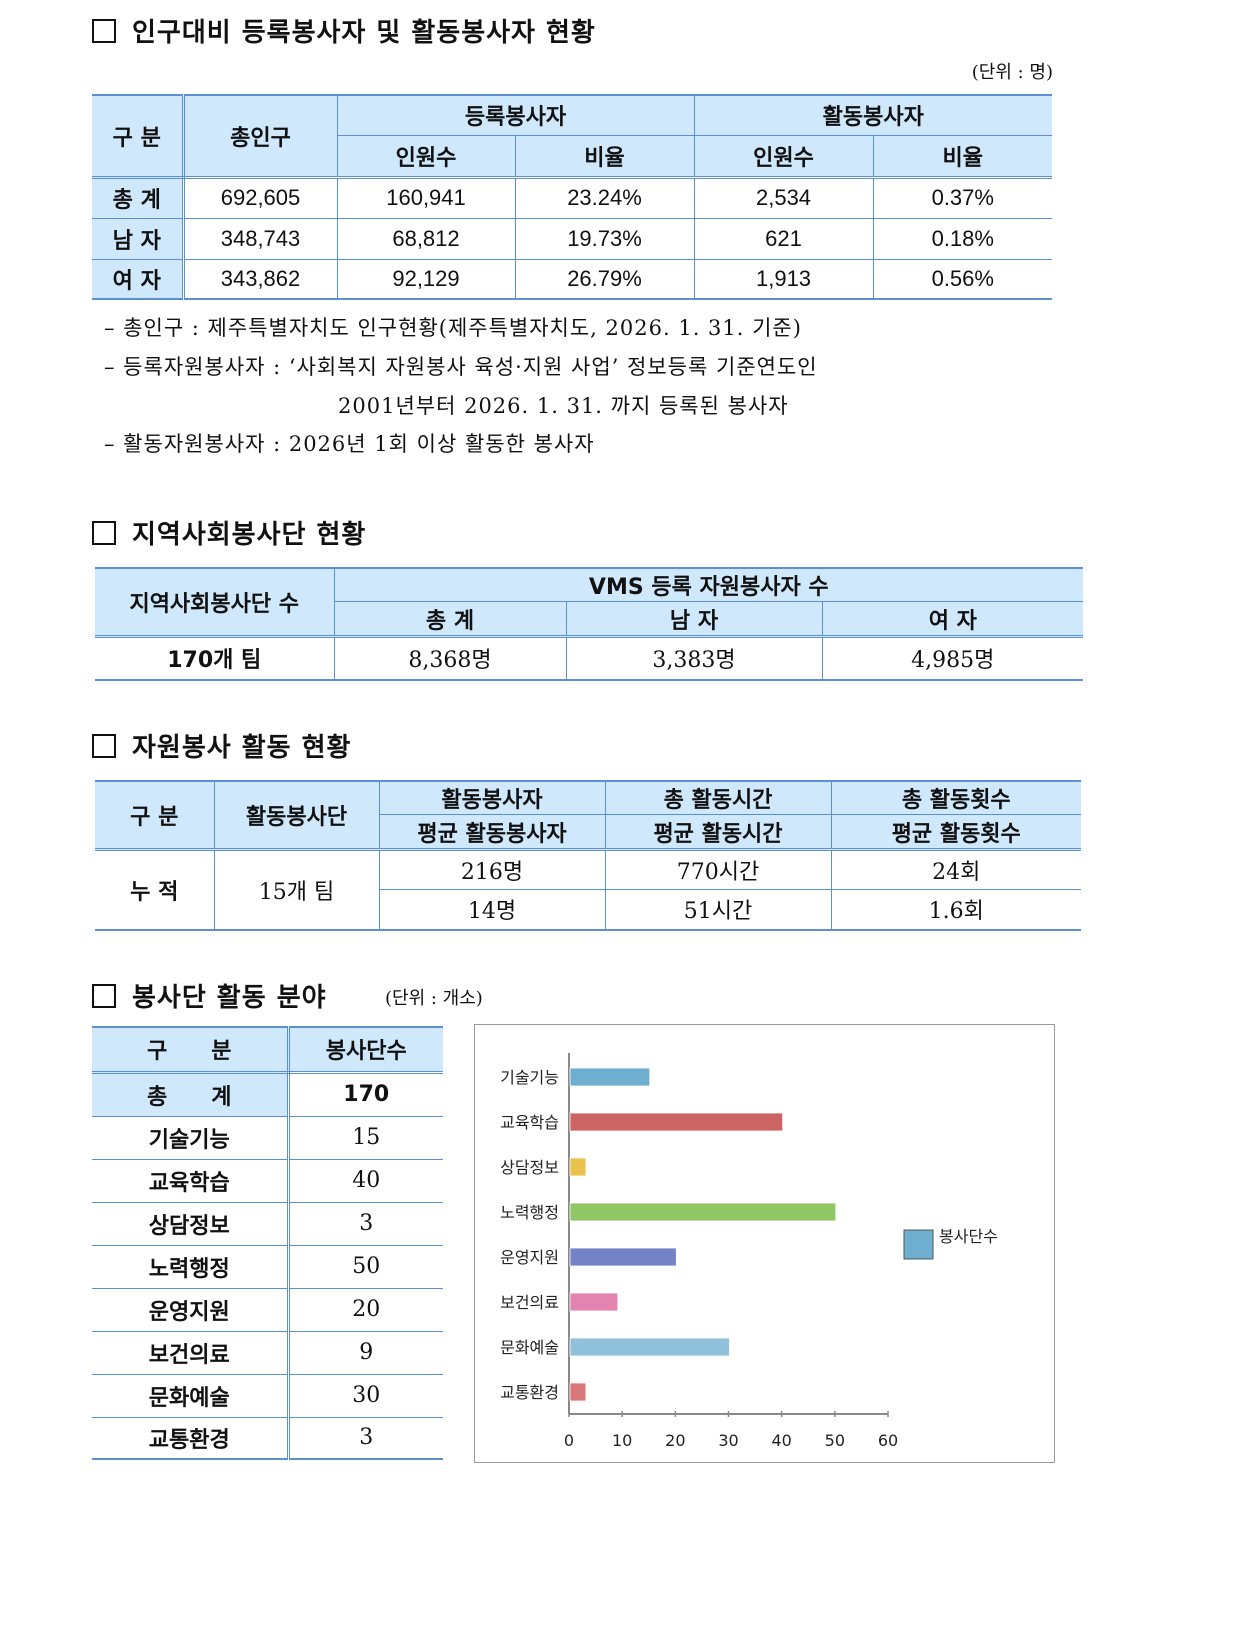 The image size is (1241, 1634). I want to click on category-label: 노력행정, so click(529, 1212).